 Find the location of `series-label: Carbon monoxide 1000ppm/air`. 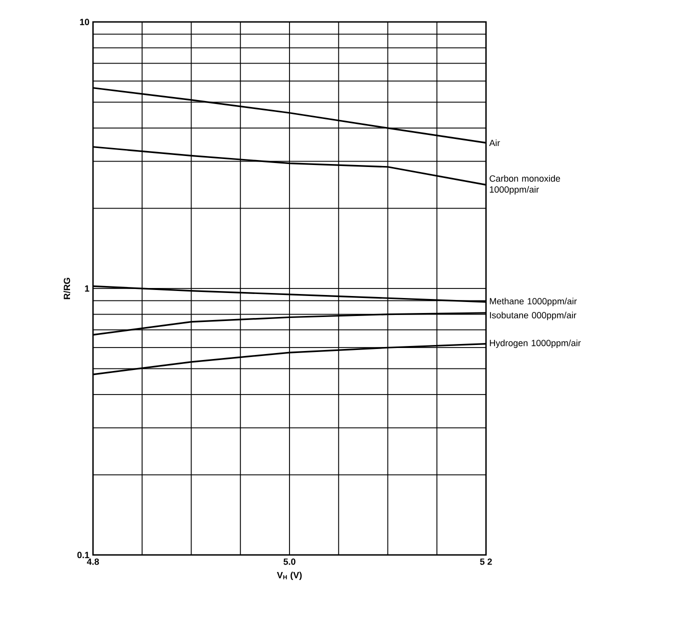

series-label: Carbon monoxide 1000ppm/air is located at coordinates (525, 184).